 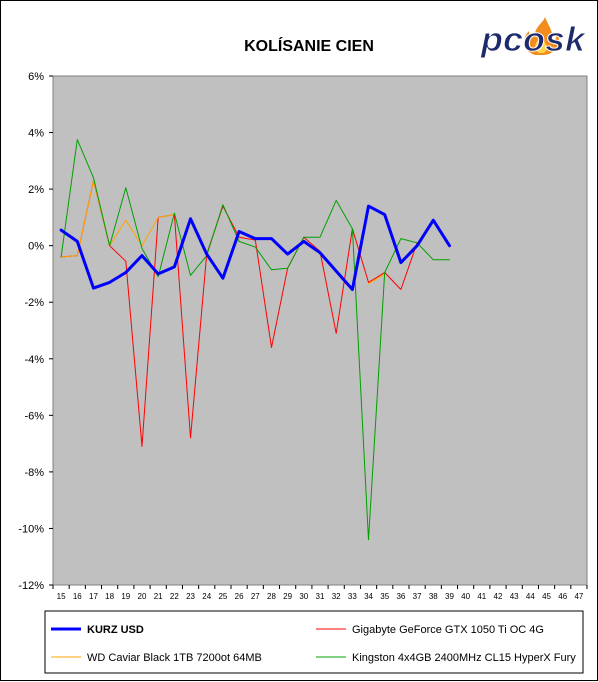 I want to click on x-tick-label: 46, so click(x=562, y=596).